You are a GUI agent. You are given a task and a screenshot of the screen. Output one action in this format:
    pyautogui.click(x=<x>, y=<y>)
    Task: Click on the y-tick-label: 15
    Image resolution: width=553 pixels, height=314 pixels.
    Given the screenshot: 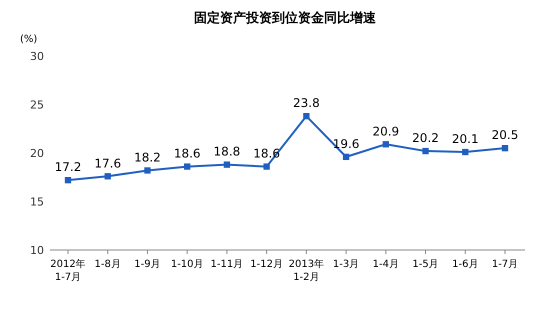 What is the action you would take?
    pyautogui.click(x=37, y=202)
    